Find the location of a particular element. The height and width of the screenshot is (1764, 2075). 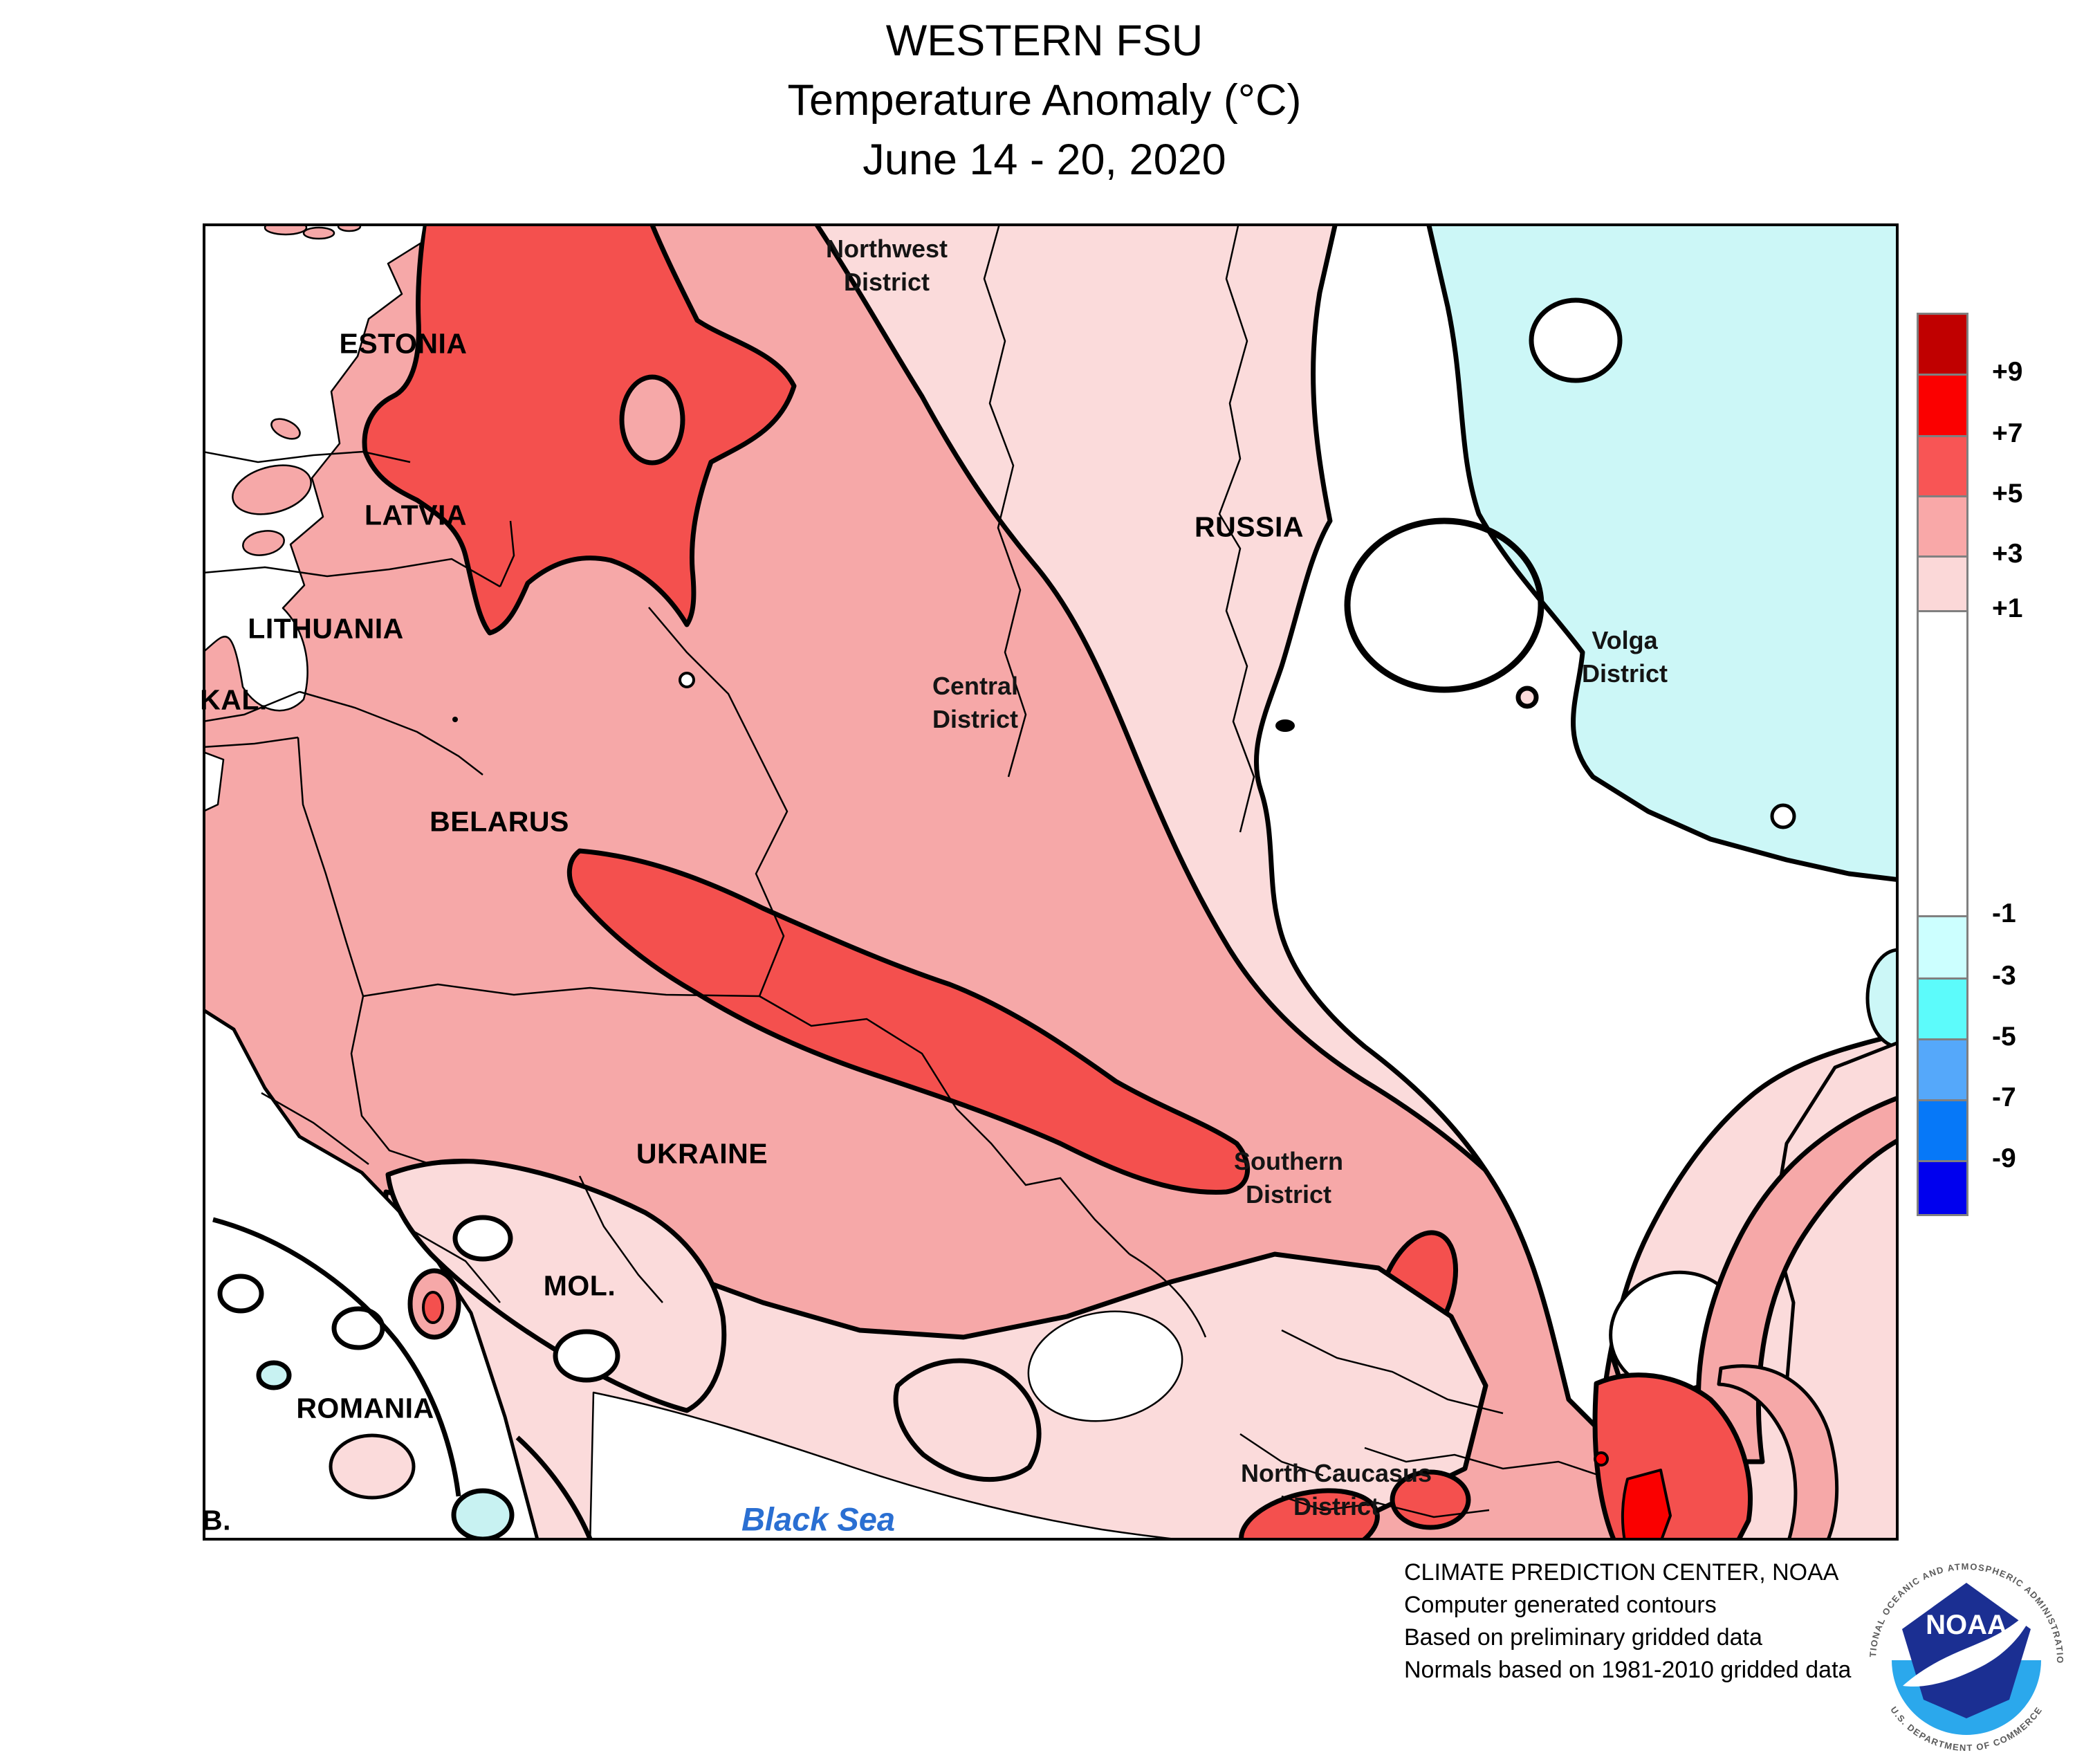

island-saaremaa is located at coordinates (272, 489).